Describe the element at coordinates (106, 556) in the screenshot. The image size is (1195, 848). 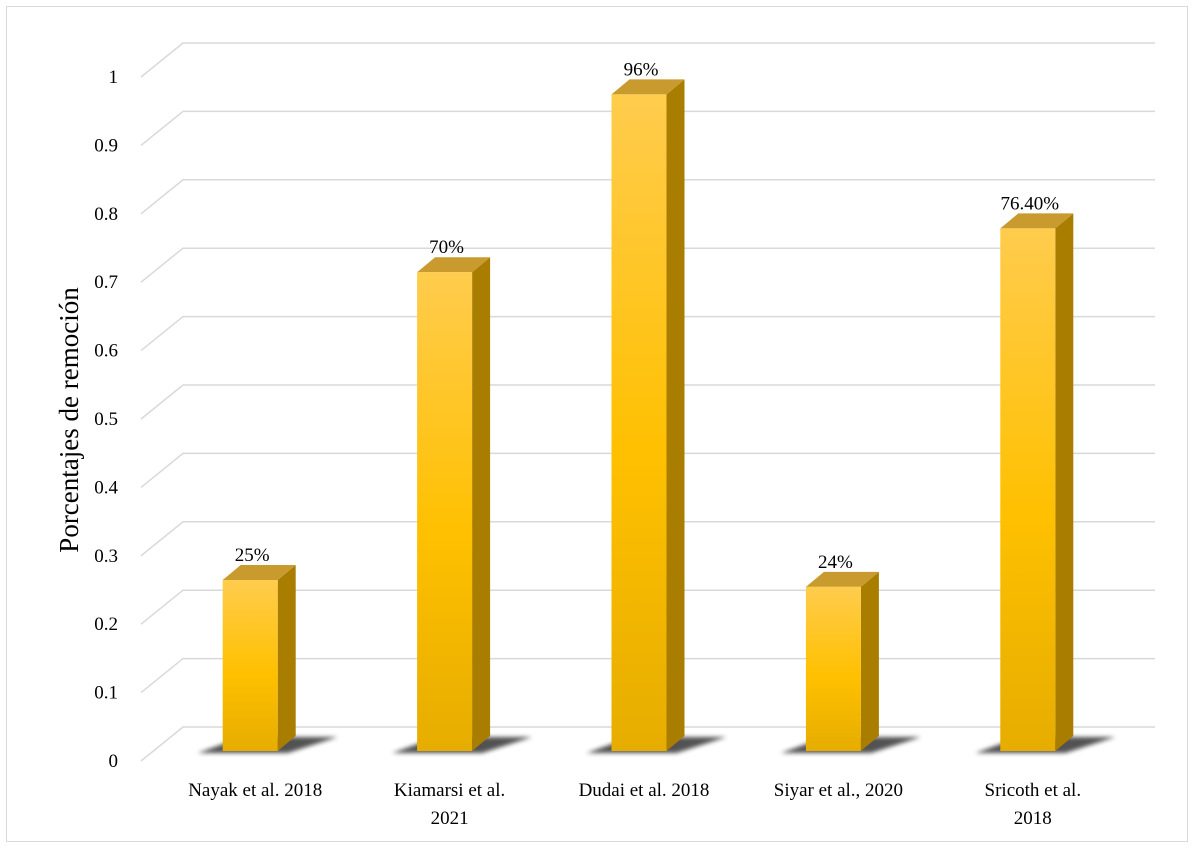
I see `y-tick-label: 0.3` at that location.